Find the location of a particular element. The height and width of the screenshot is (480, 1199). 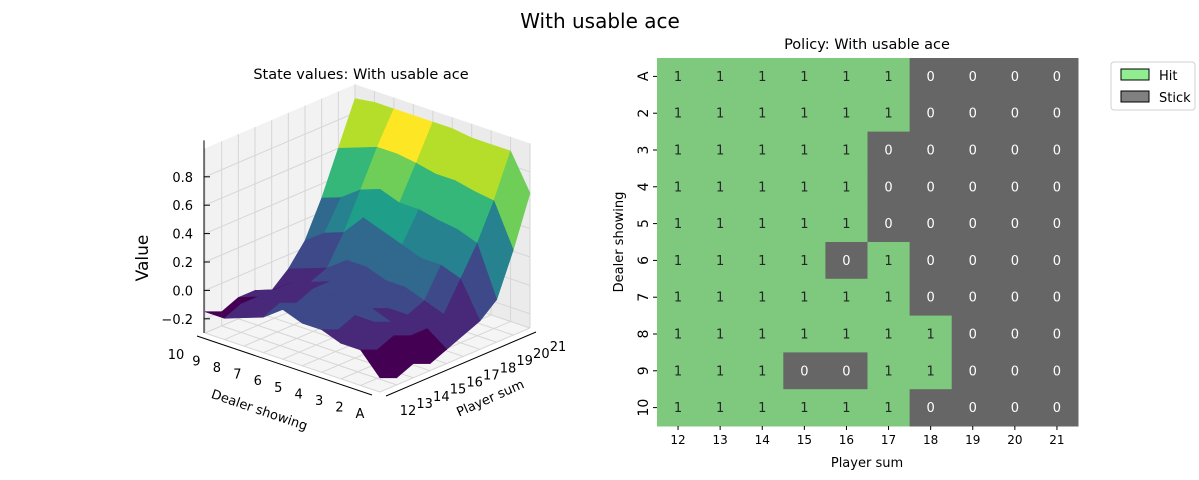

y-tick-label: A is located at coordinates (644, 76).